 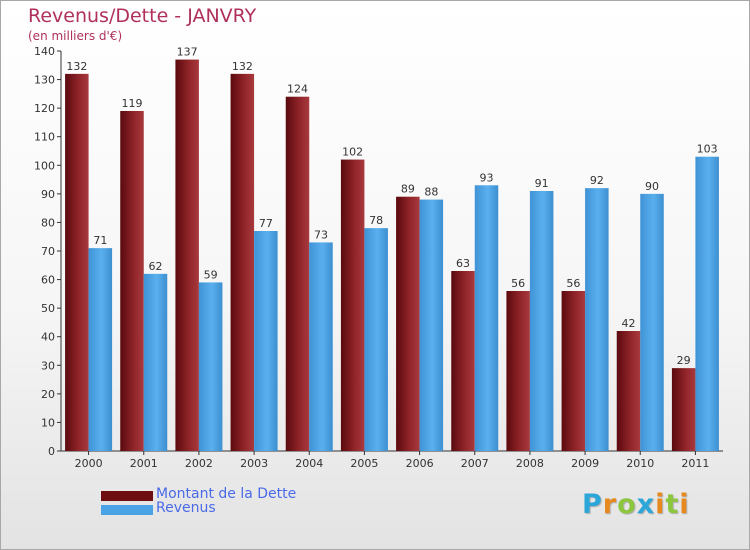 What do you see at coordinates (48, 422) in the screenshot?
I see `y-tick-label: 10` at bounding box center [48, 422].